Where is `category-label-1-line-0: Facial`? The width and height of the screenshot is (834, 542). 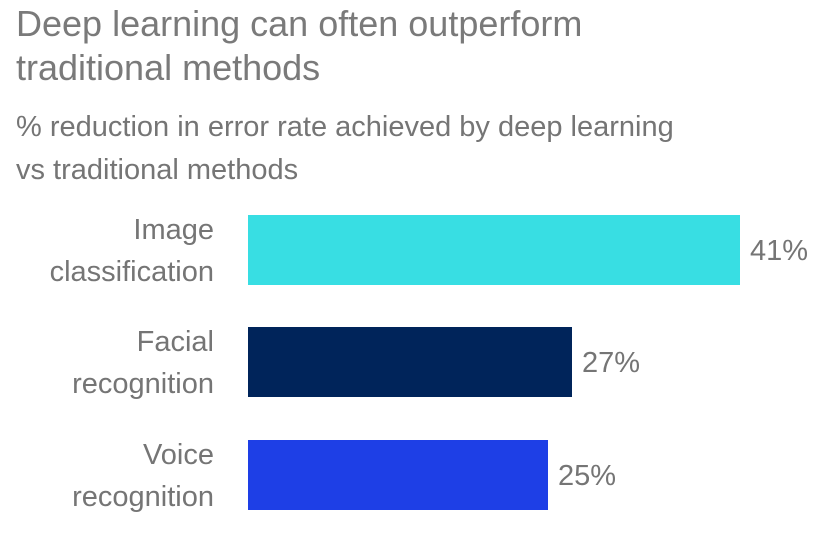 category-label-1-line-0: Facial is located at coordinates (175, 342).